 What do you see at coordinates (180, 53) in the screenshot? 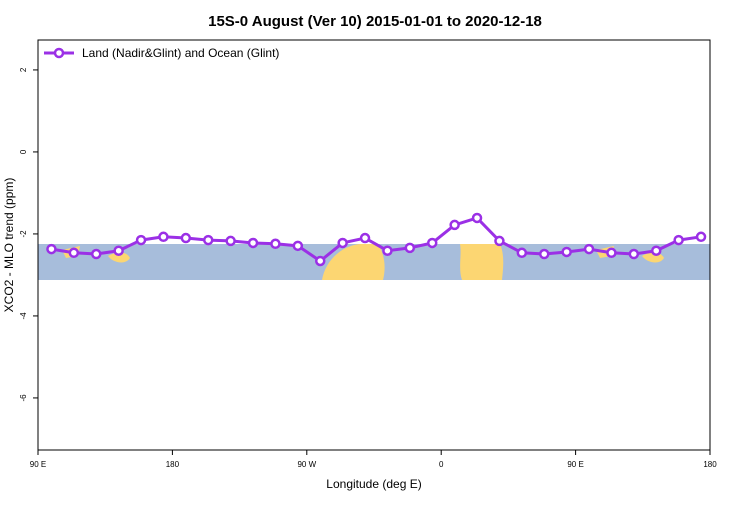
I see `legend-label: Land (Nadir&Glint) and Ocean (Glint)` at bounding box center [180, 53].